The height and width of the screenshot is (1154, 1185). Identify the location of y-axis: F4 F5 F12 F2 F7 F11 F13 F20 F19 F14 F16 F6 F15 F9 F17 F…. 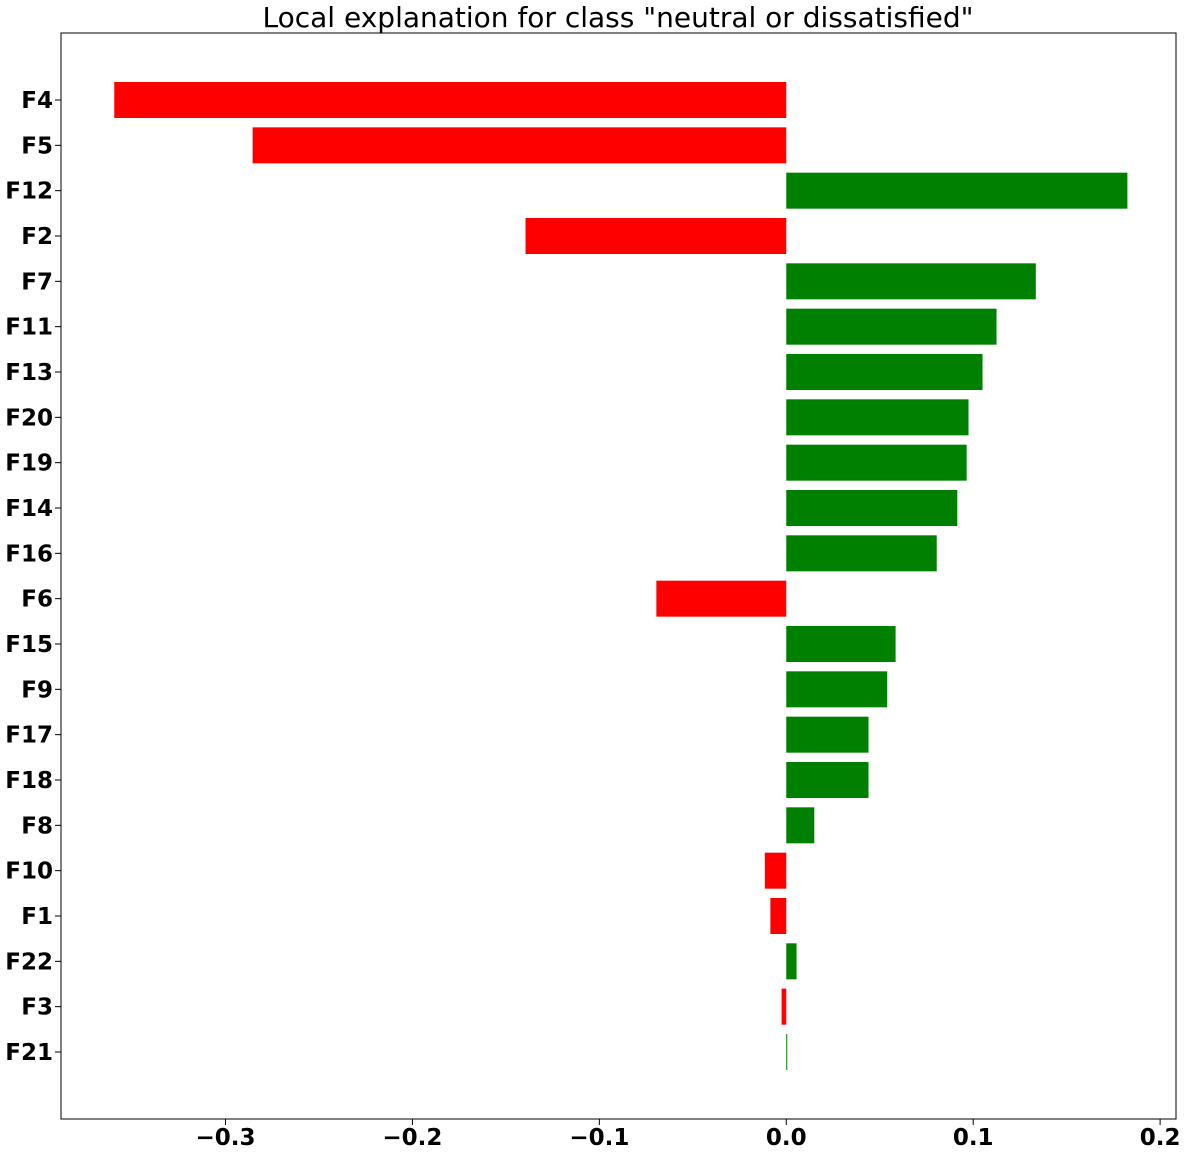
(33, 577).